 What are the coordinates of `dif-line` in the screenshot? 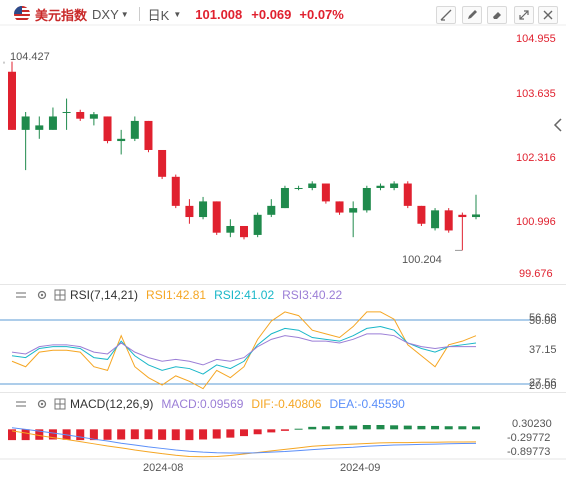 It's located at (244, 444).